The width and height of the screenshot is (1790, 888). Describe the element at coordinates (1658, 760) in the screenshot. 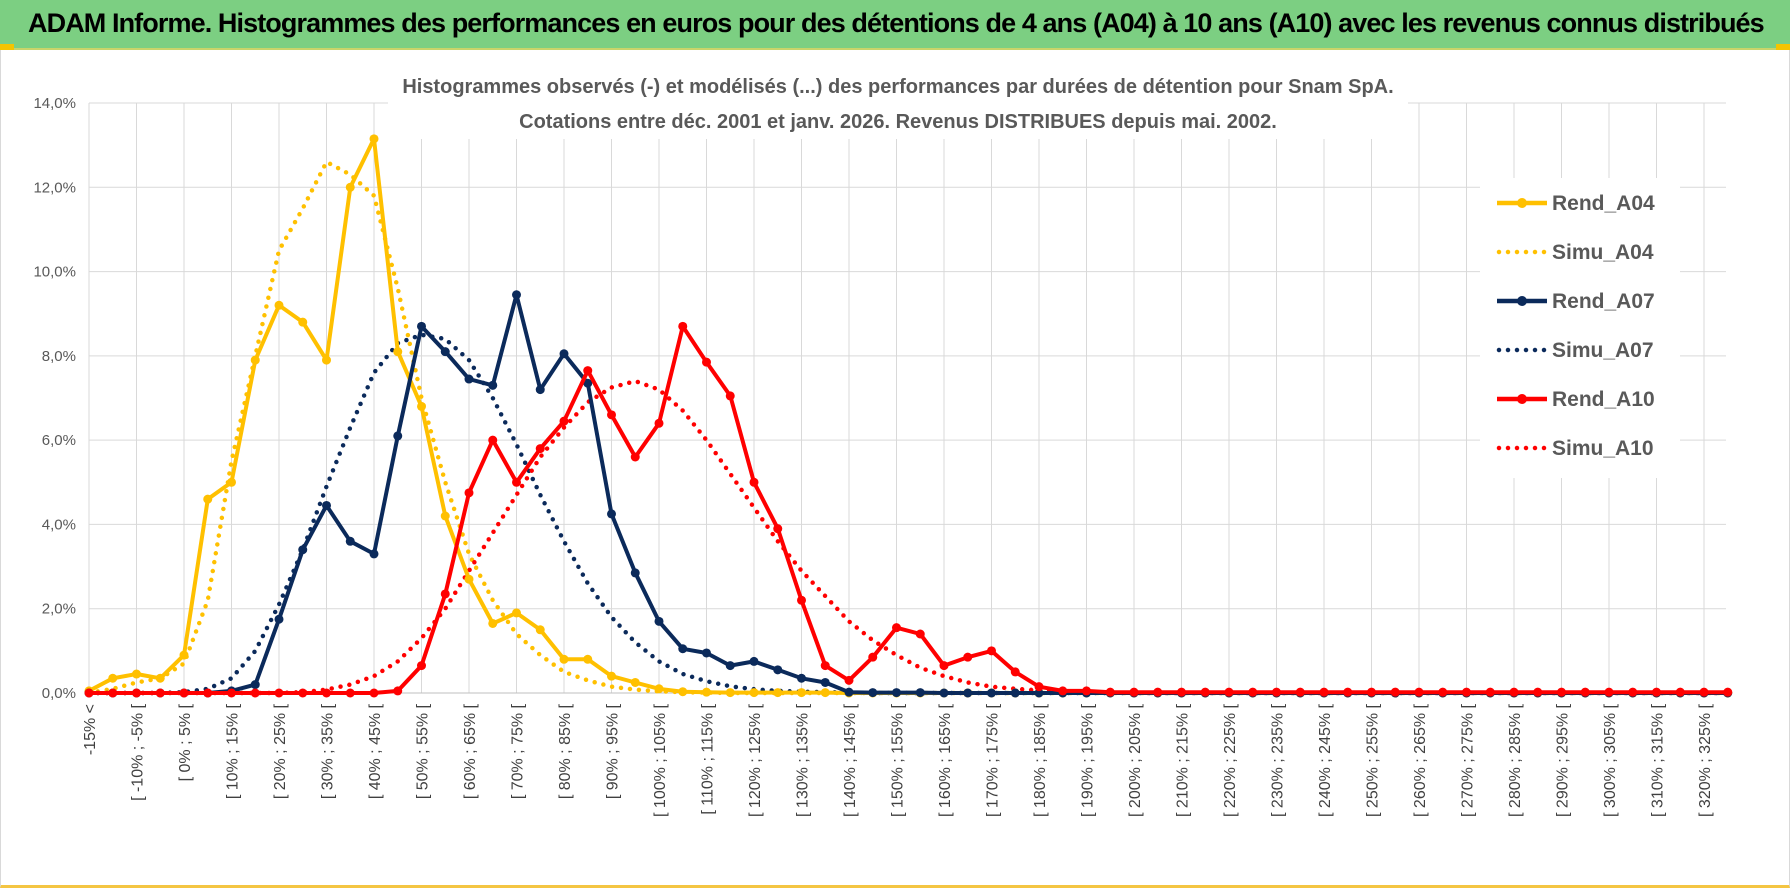

I see `x-tick-label: [ 310% ; 315% [` at that location.